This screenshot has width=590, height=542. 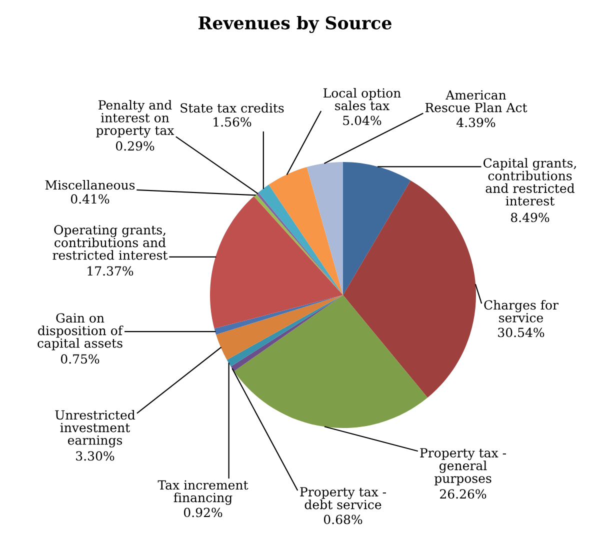 What do you see at coordinates (463, 494) in the screenshot?
I see `data-label: 26.26%` at bounding box center [463, 494].